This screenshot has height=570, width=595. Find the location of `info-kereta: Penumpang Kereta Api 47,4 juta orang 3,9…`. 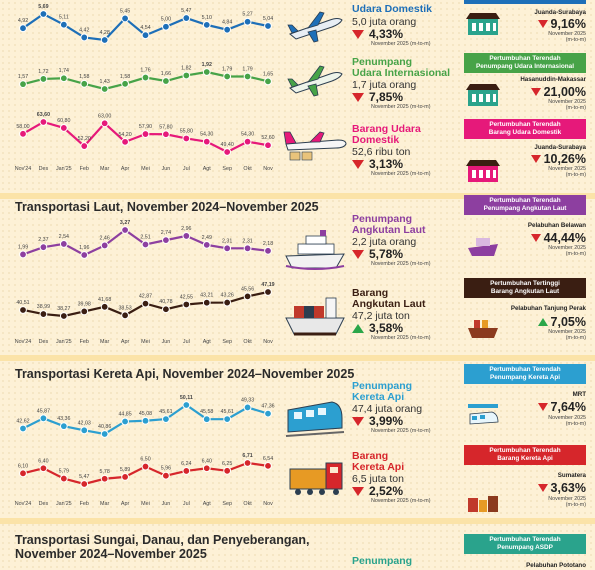

info-kereta: Penumpang Kereta Api 47,4 juta orang 3,9… is located at coordinates (407, 408).